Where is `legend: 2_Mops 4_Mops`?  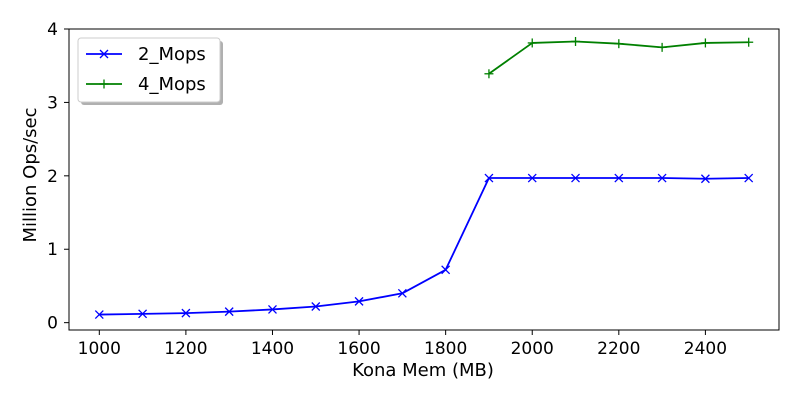
legend: 2_Mops 4_Mops is located at coordinates (150, 71).